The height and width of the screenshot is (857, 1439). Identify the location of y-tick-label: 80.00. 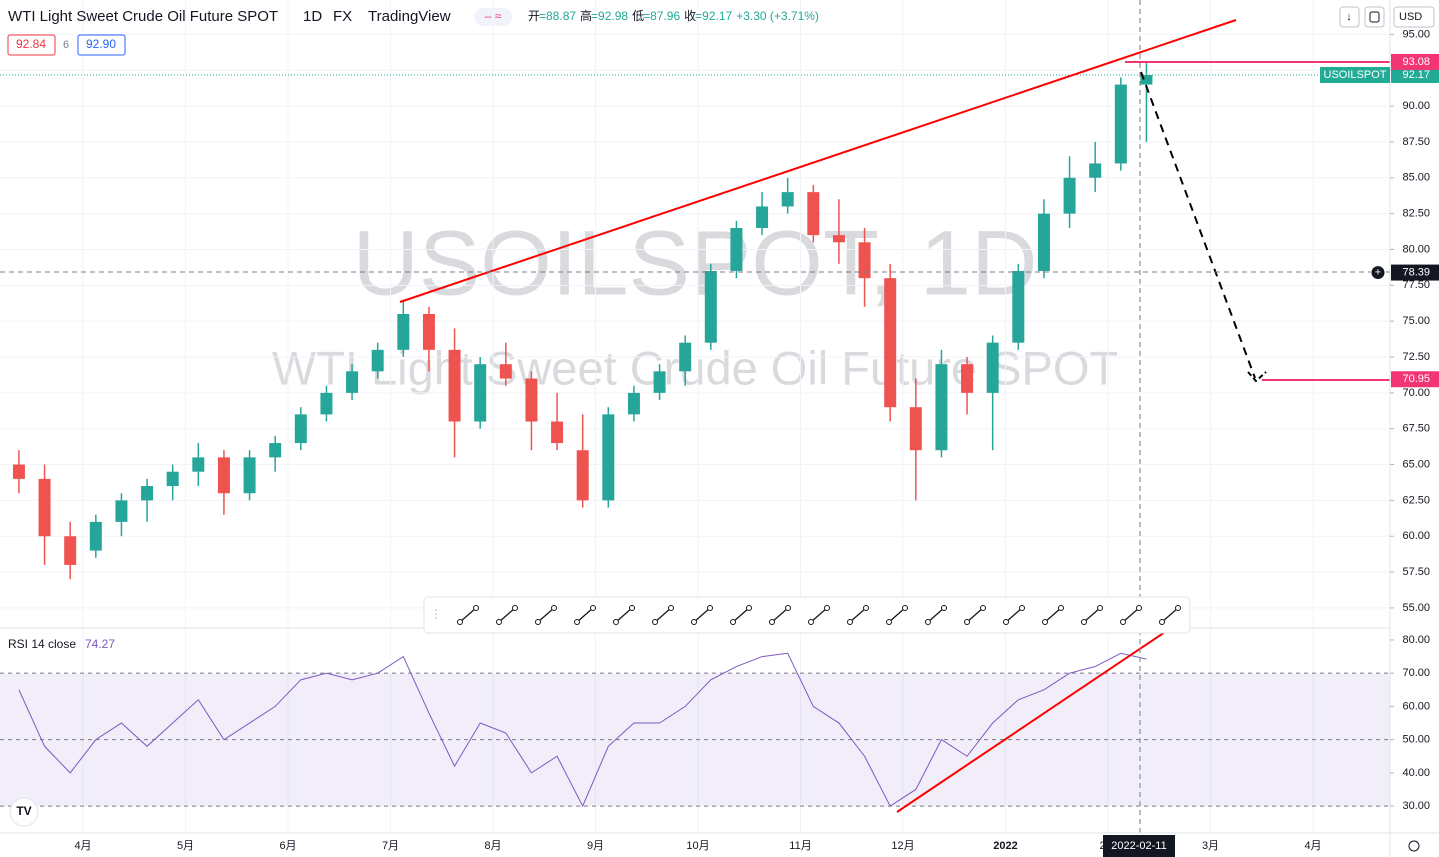
(1416, 640).